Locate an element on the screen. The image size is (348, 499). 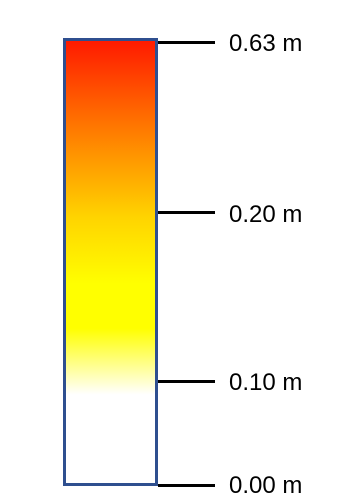
tick-label-0-63: 0.63 m is located at coordinates (266, 43).